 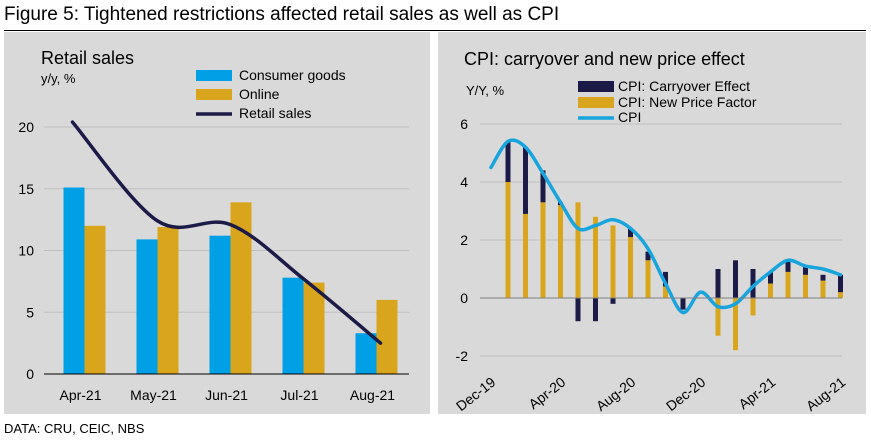 I want to click on legend-label-new-price-factor: CPI: New Price Factor, so click(x=687, y=102).